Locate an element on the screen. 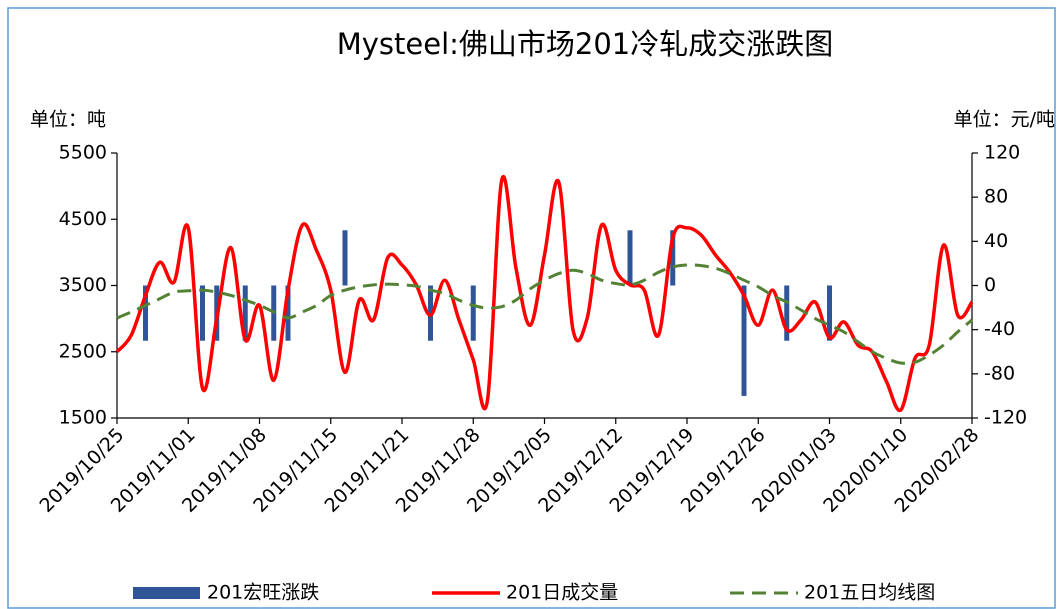 The width and height of the screenshot is (1064, 609). legend-label: 201日成交量 is located at coordinates (562, 593).